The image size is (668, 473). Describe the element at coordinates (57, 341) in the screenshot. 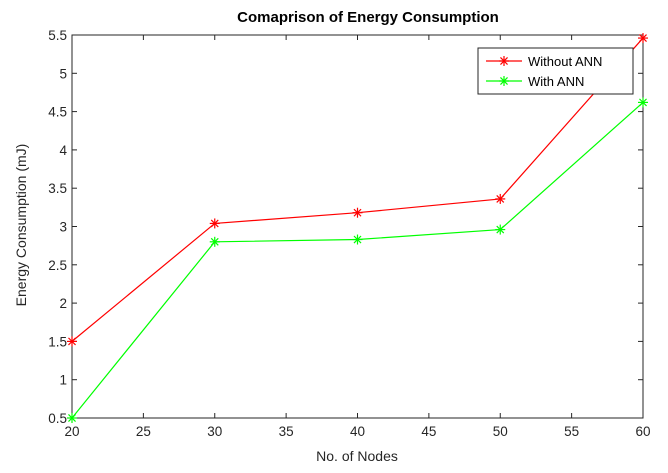

I see `y-tick-label: 1.5` at that location.